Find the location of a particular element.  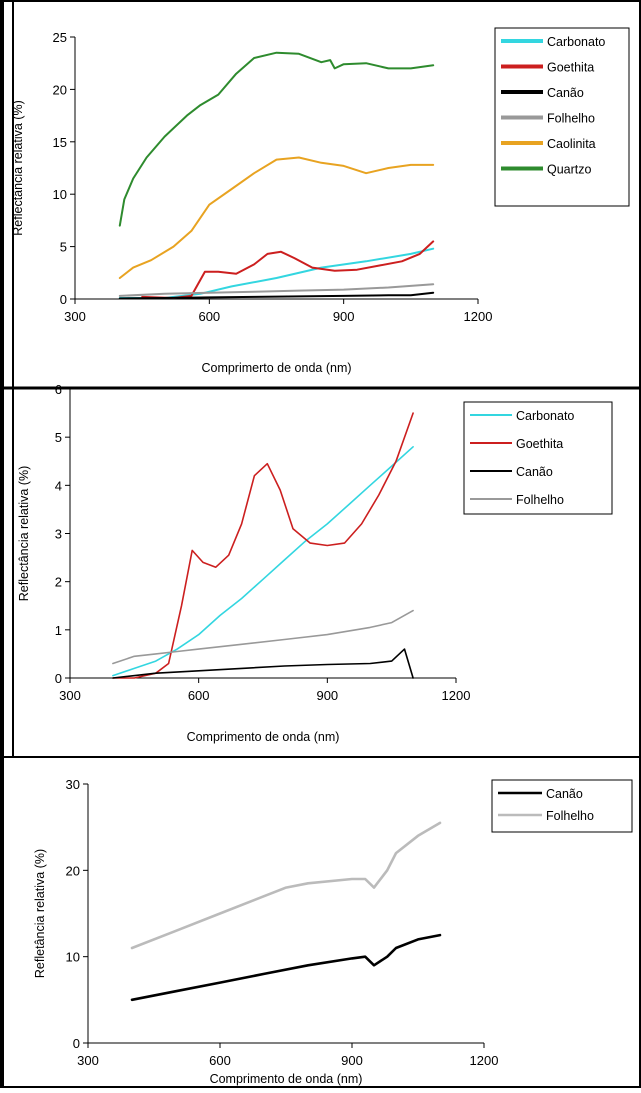

x-axis-label: Comprimerto de onda (nm) is located at coordinates (276, 368).